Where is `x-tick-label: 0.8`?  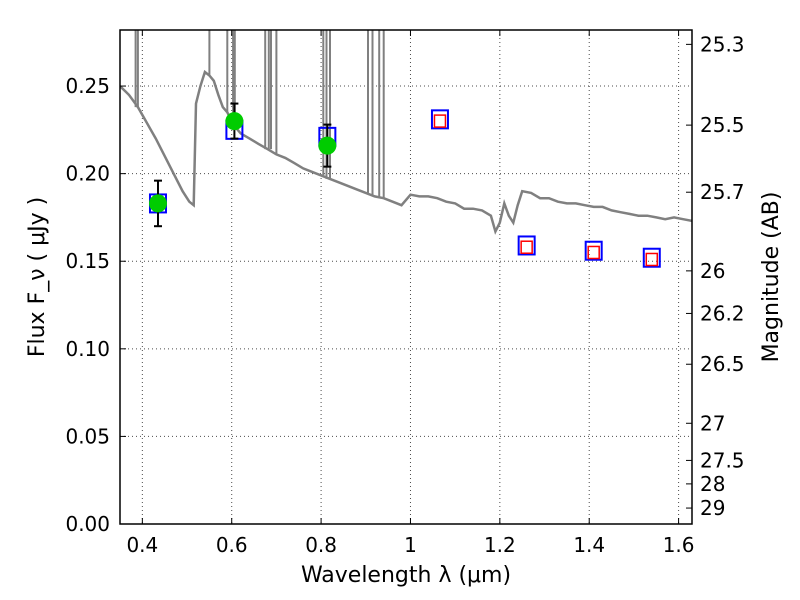 x-tick-label: 0.8 is located at coordinates (321, 545).